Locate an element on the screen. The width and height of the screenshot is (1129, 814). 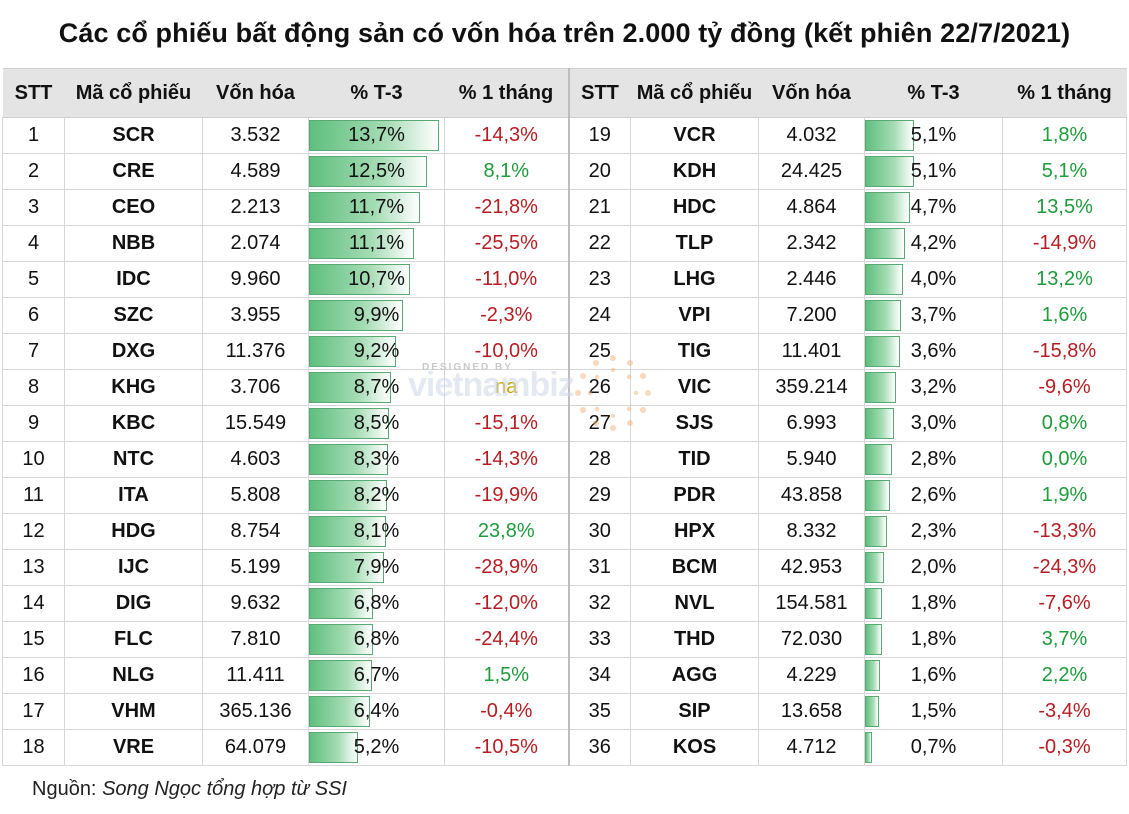
pct-1month-cell: -21,8% is located at coordinates (506, 207).